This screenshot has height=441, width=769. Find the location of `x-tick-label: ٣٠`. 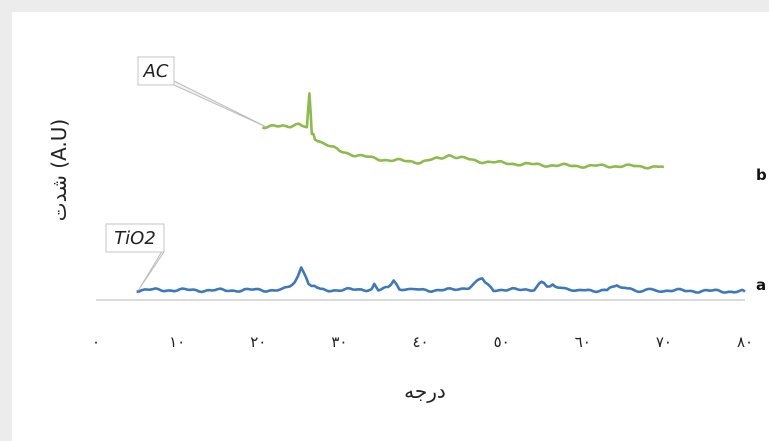

x-tick-label: ٣٠ is located at coordinates (339, 342).